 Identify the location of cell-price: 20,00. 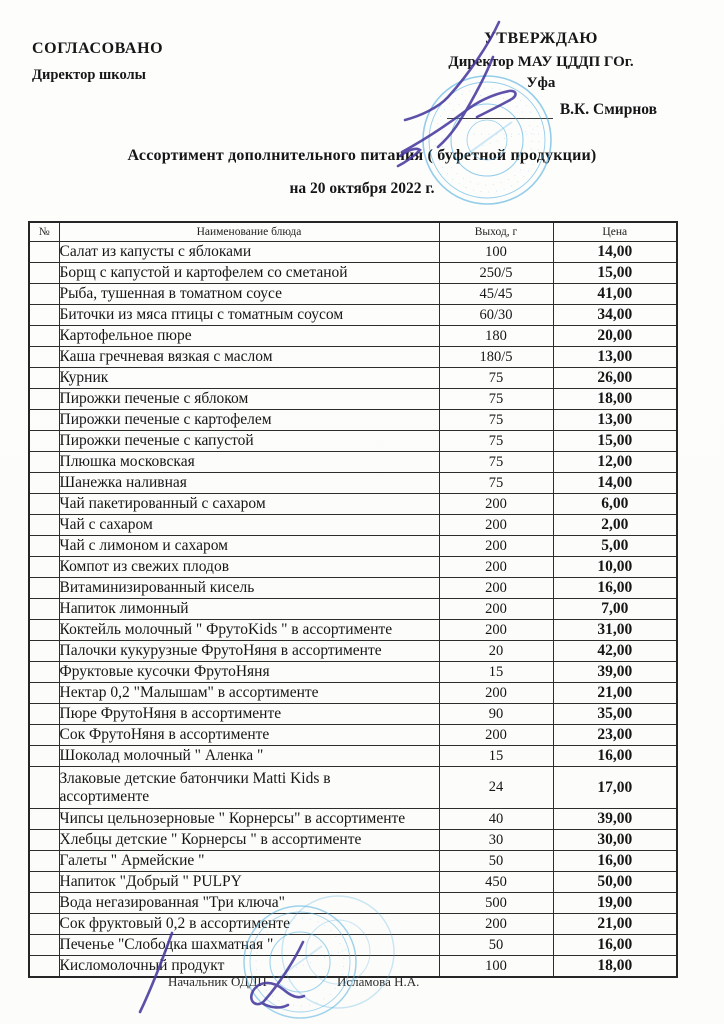
(615, 336).